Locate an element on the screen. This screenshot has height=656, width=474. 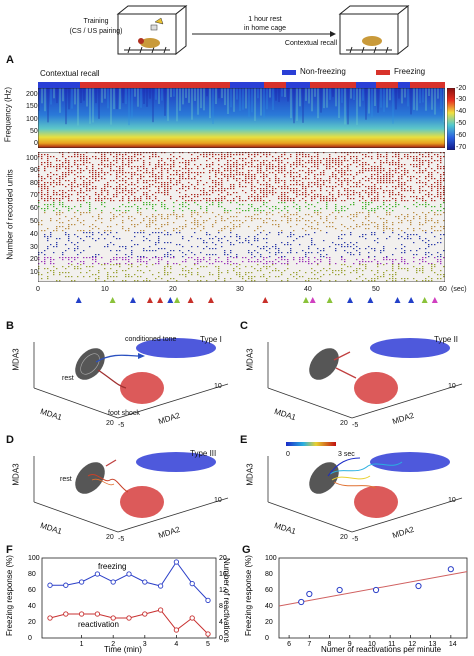
schematic-rest-line1: 1 hour rest is located at coordinates (265, 19).